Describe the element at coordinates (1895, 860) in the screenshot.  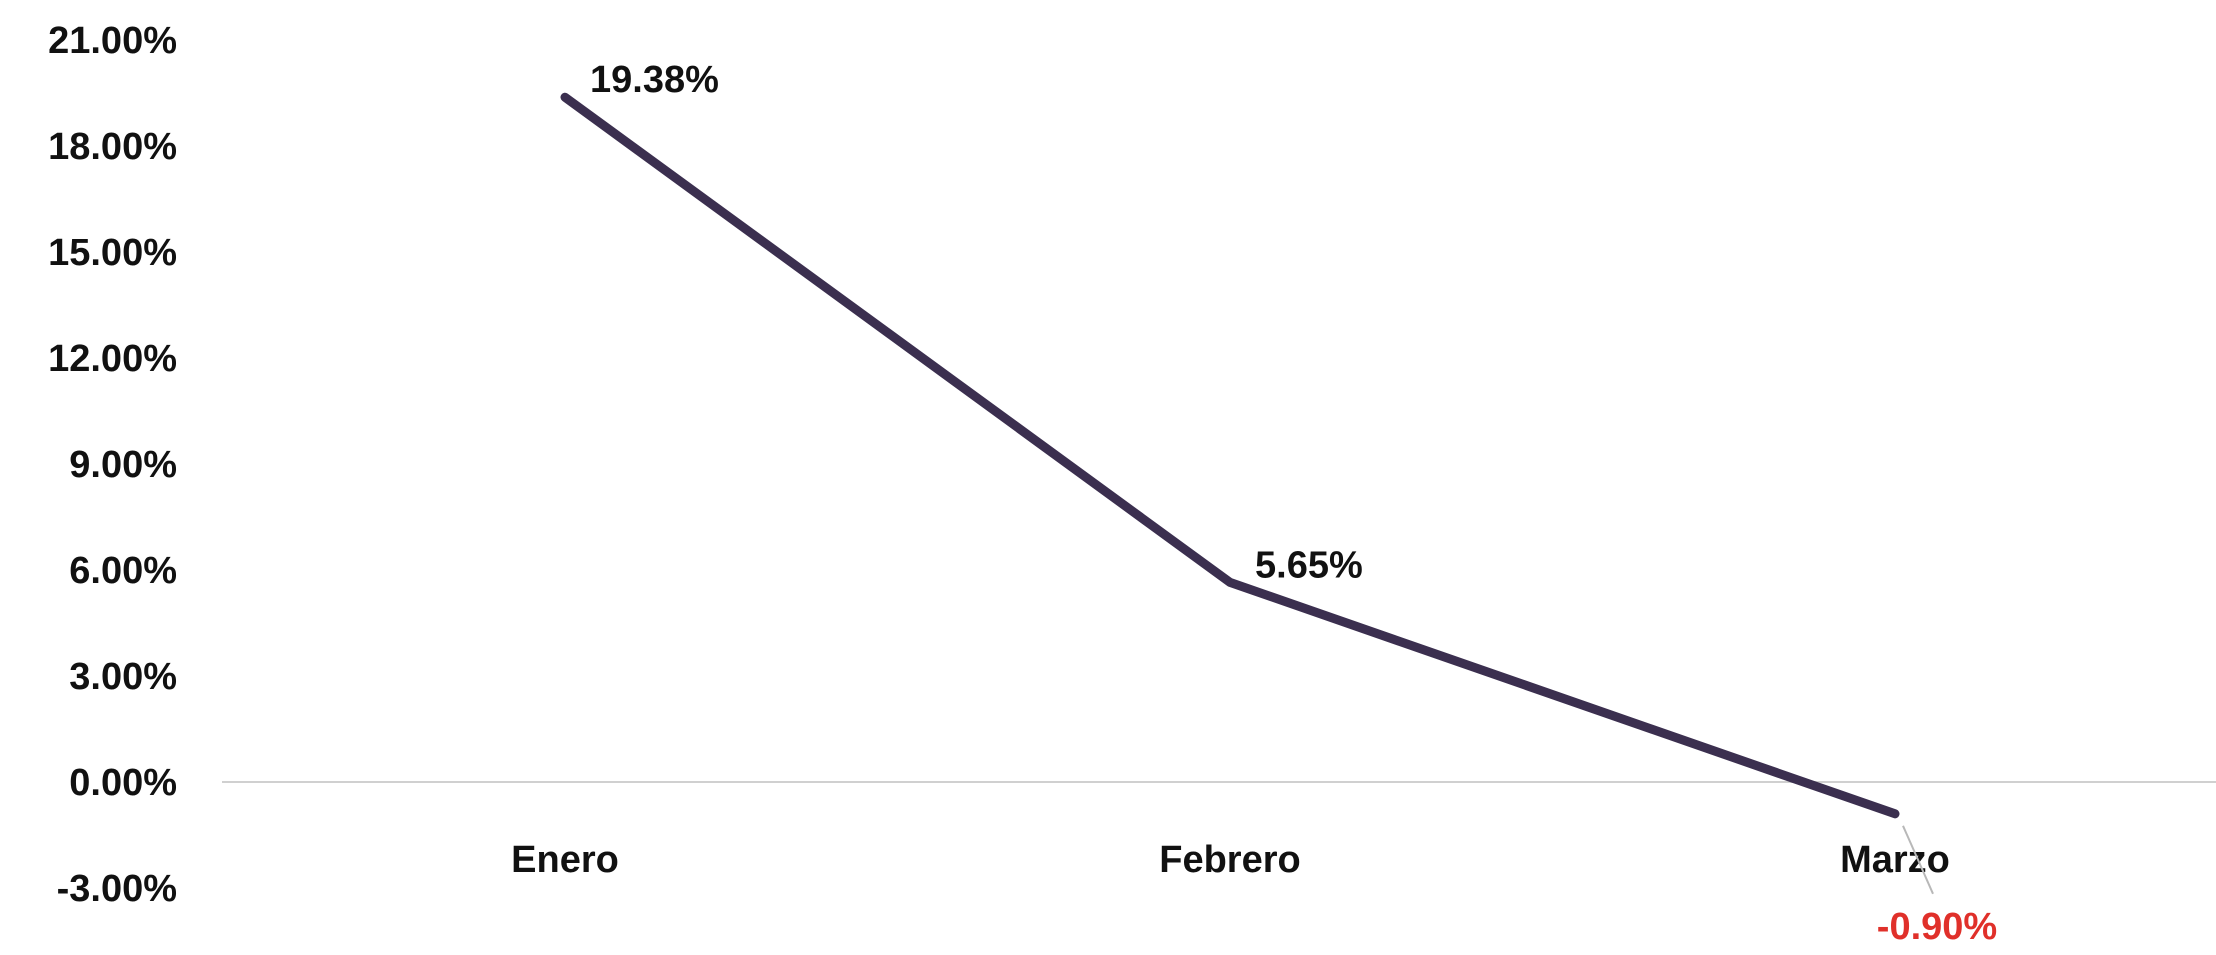
I see `category-label: Marzo` at that location.